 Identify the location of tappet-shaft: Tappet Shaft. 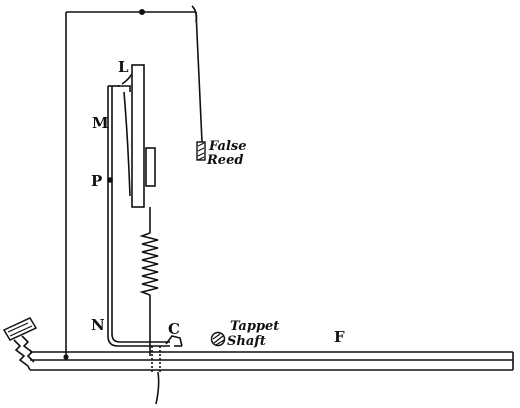
(244, 334).